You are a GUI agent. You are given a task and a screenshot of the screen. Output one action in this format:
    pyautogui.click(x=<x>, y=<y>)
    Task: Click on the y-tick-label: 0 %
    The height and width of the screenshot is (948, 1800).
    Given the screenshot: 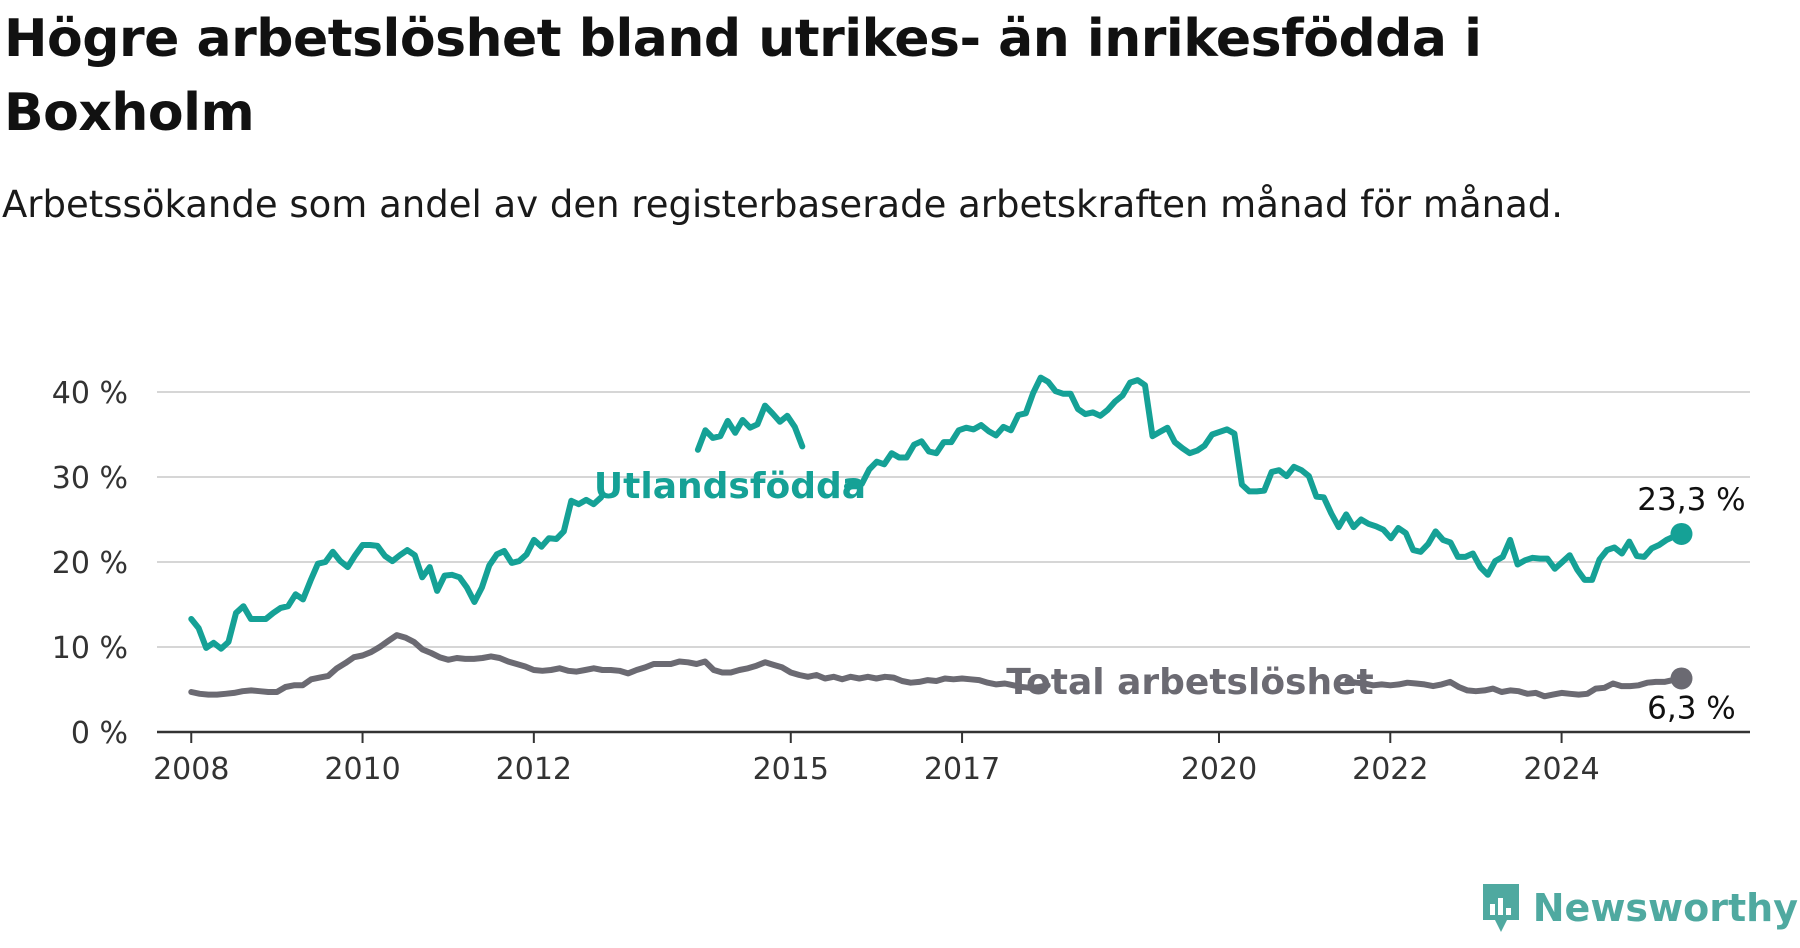 What is the action you would take?
    pyautogui.click(x=99, y=733)
    